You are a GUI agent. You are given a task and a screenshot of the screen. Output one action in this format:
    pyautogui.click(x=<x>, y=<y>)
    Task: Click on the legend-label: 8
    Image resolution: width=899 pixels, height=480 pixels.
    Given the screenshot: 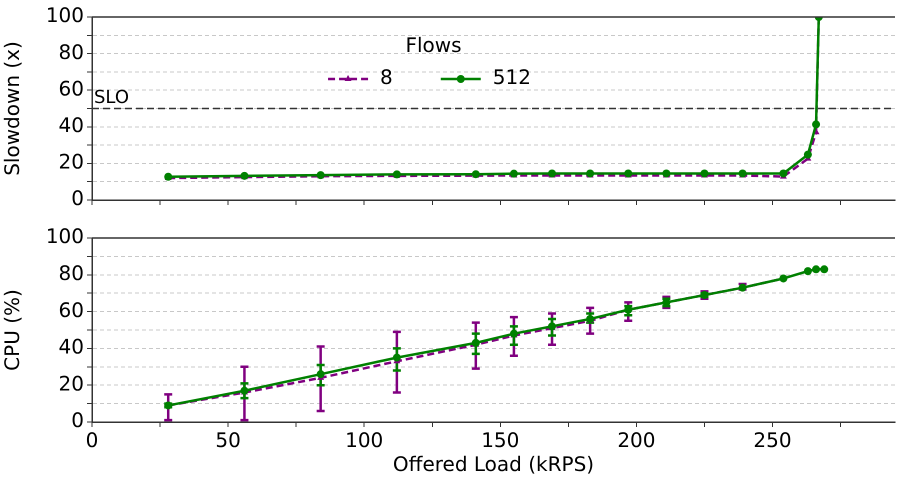 What is the action you would take?
    pyautogui.click(x=386, y=77)
    